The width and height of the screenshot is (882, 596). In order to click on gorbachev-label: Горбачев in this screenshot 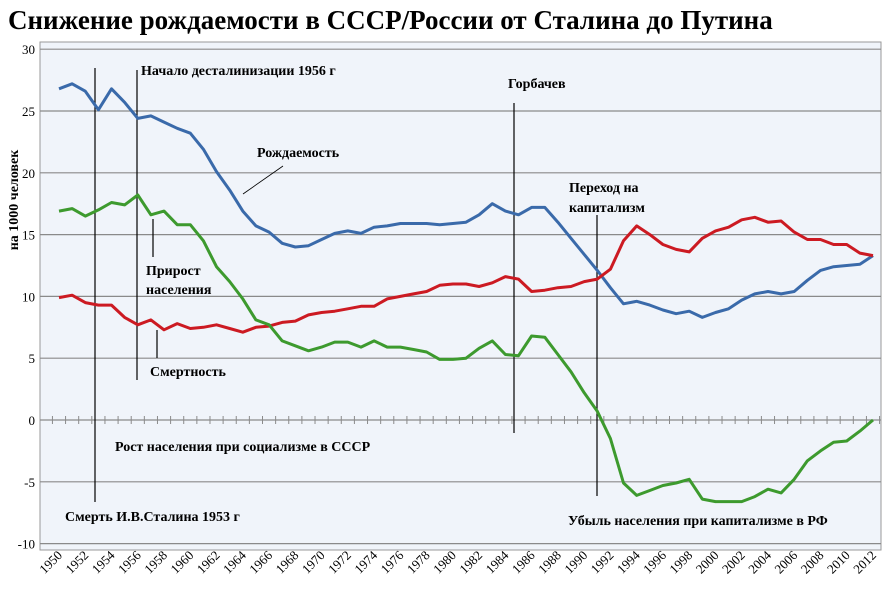, I will do `click(537, 84)`.